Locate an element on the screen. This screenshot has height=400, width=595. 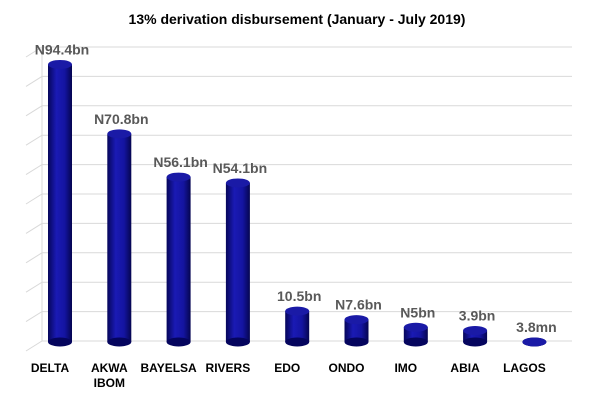
data-label: N56.1bn is located at coordinates (180, 162).